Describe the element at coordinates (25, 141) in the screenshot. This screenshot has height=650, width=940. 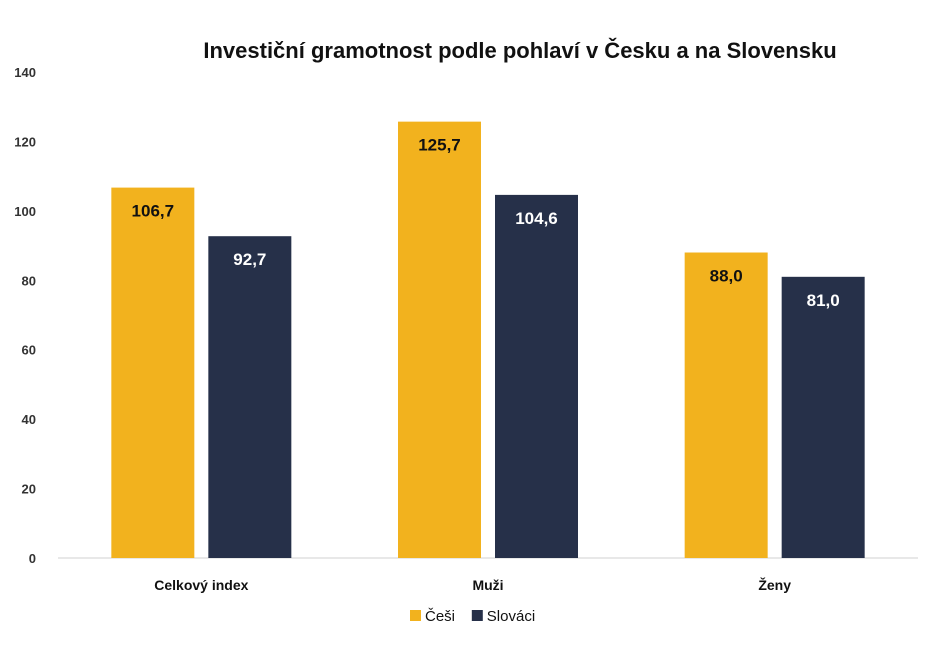
I see `y-tick-label: 120` at that location.